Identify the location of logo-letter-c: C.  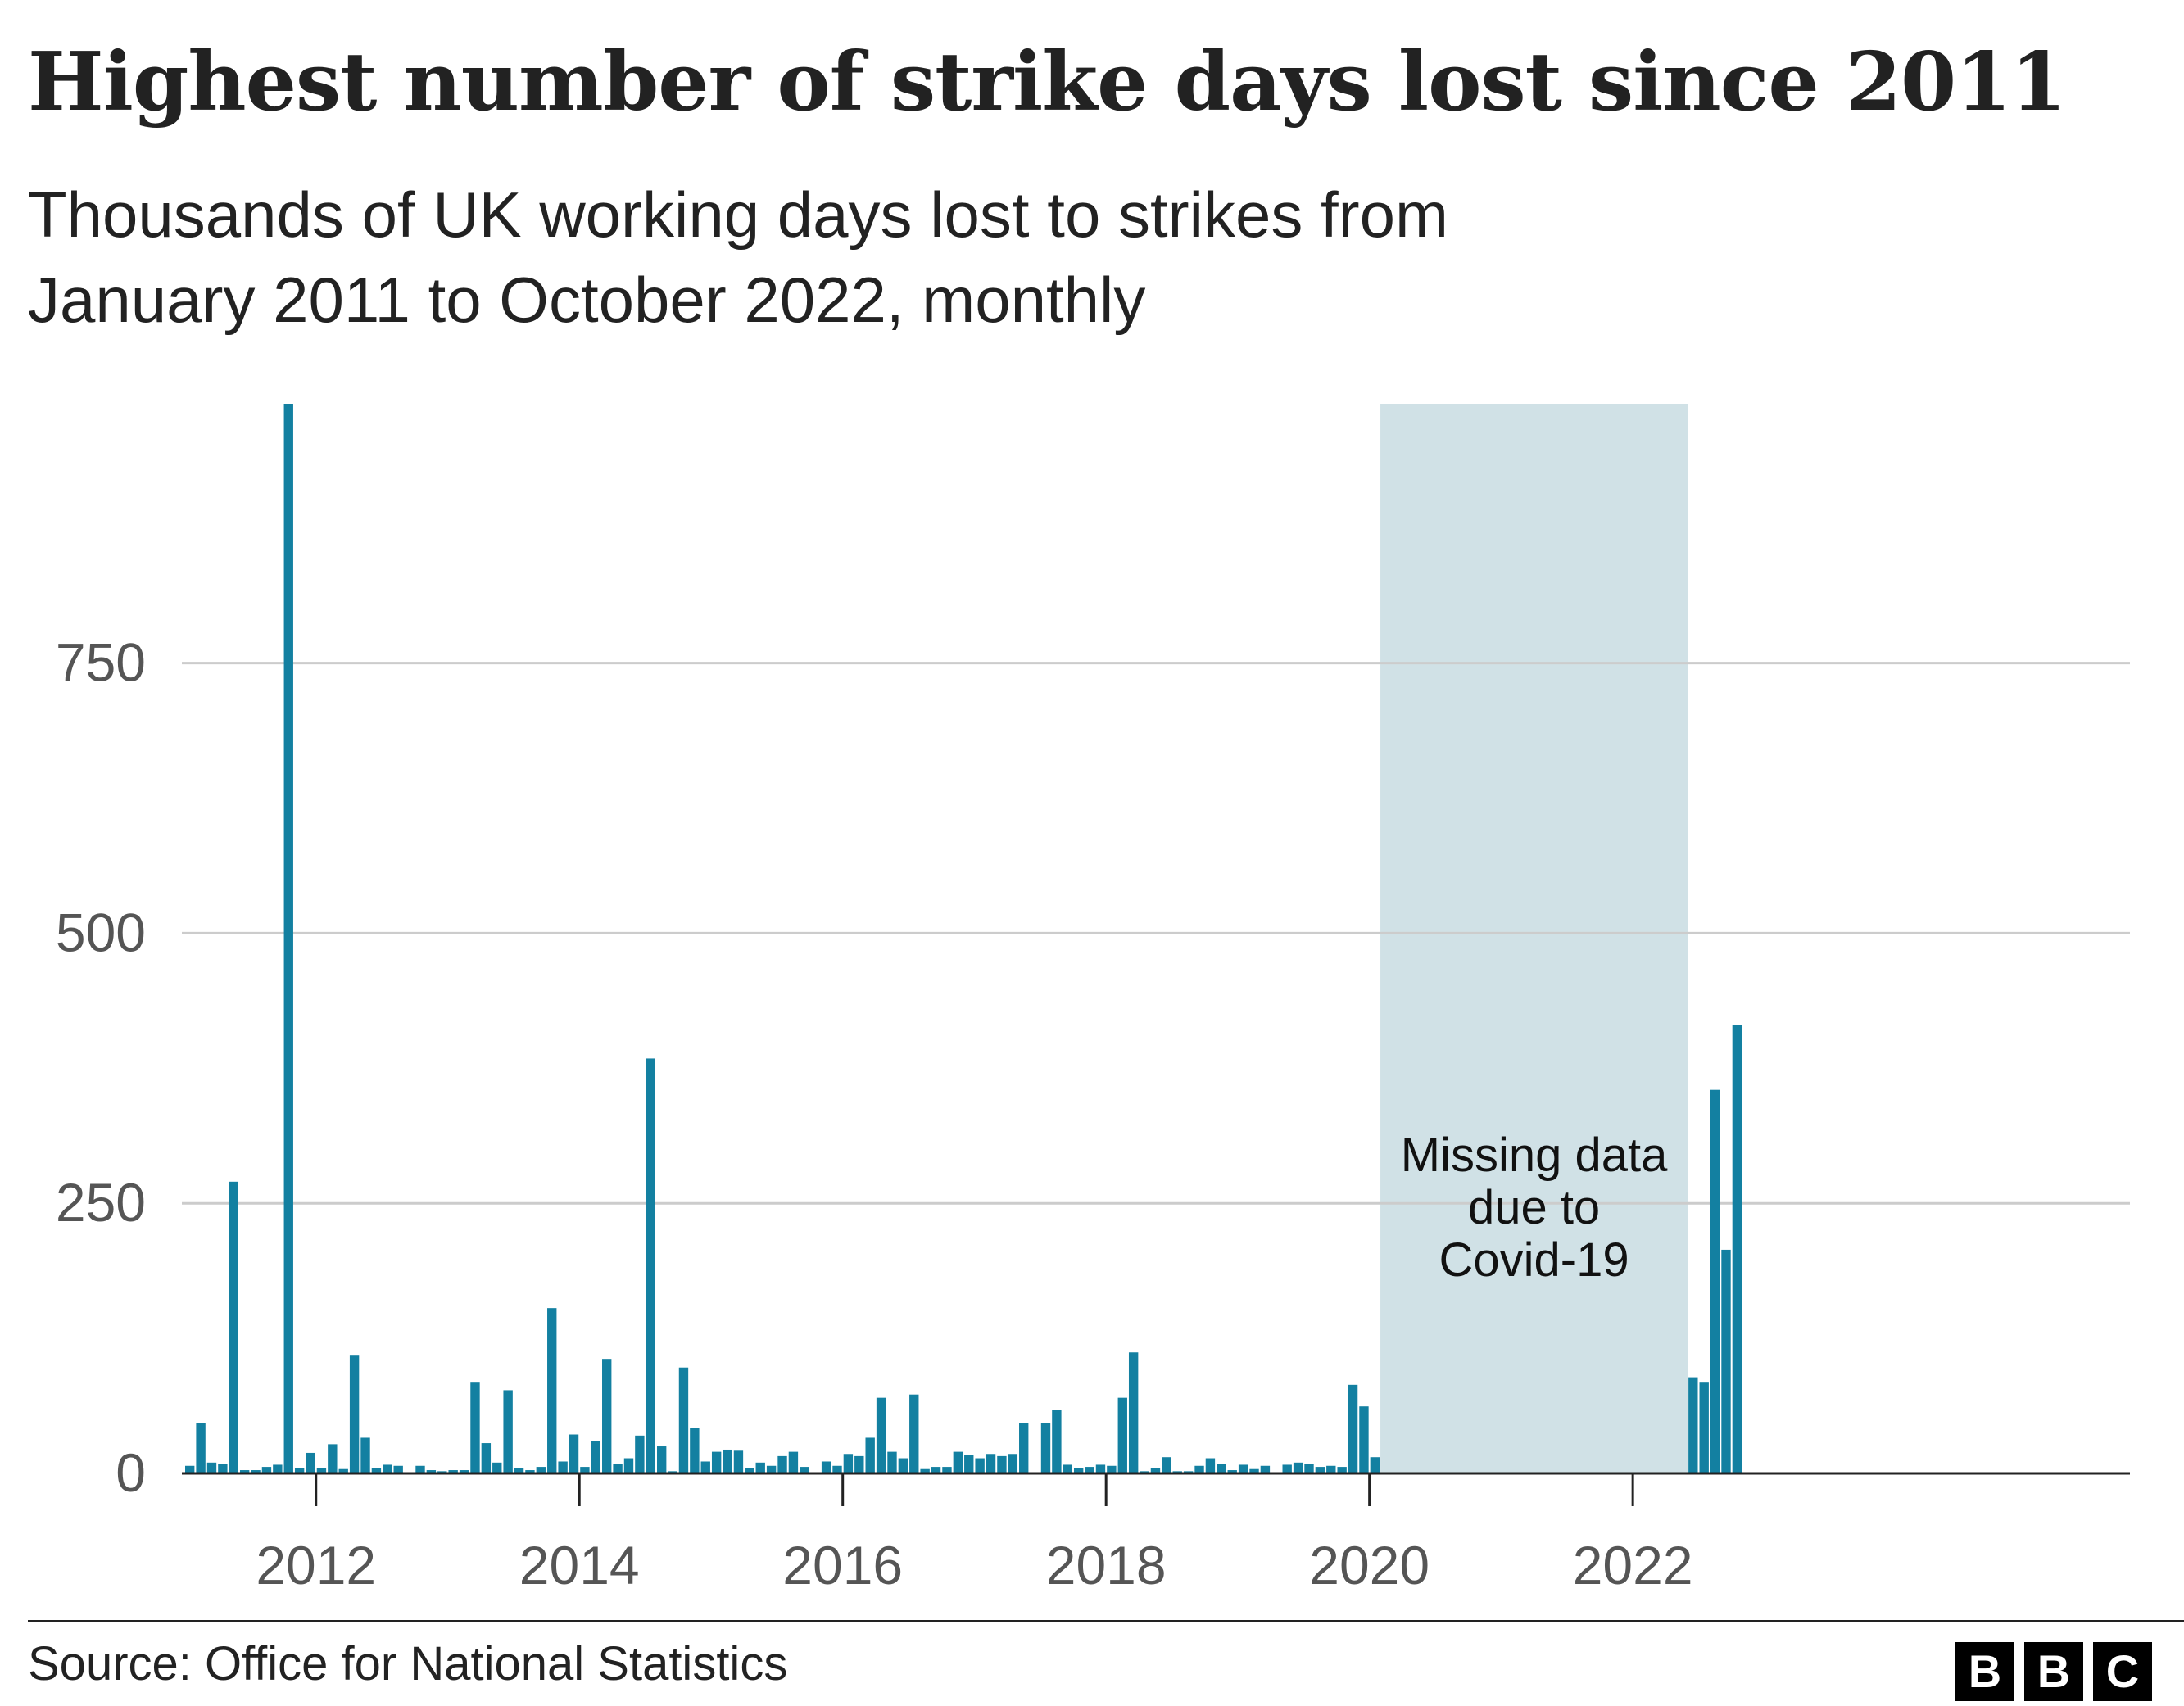
(2122, 1671).